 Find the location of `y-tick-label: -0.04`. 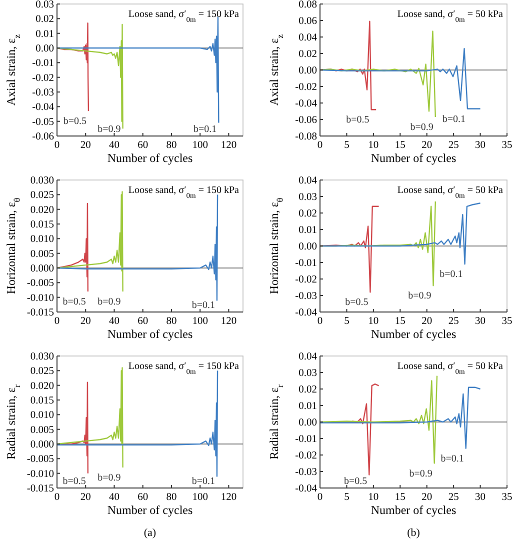

y-tick-label: -0.04 is located at coordinates (306, 489).